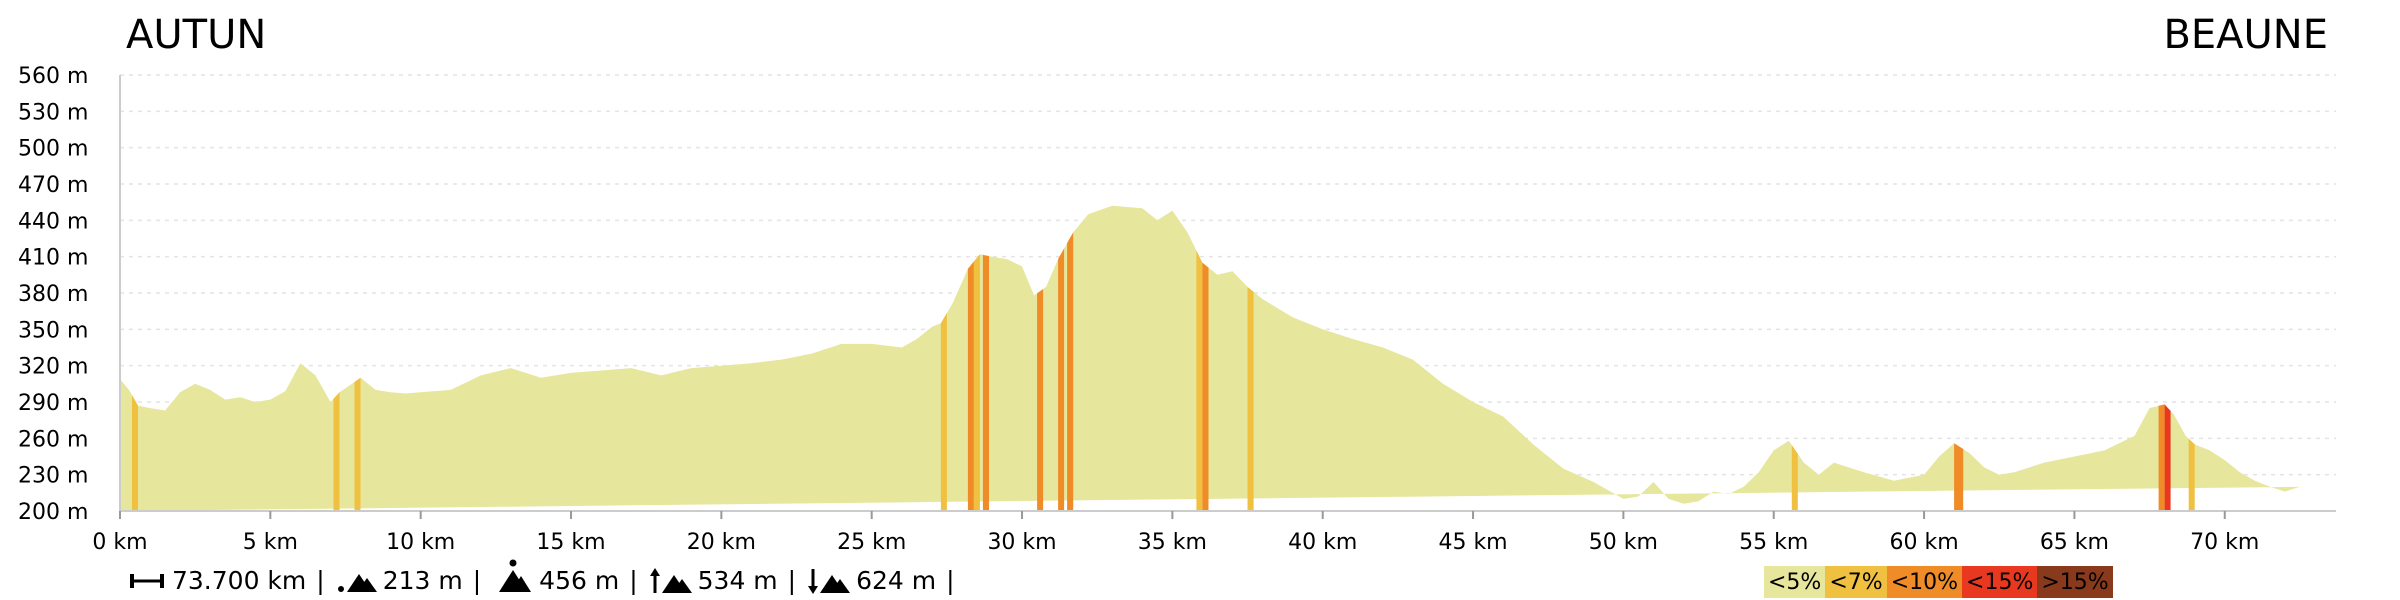 This screenshot has width=2400, height=600. I want to click on x-tick-label: 70 km, so click(2224, 542).